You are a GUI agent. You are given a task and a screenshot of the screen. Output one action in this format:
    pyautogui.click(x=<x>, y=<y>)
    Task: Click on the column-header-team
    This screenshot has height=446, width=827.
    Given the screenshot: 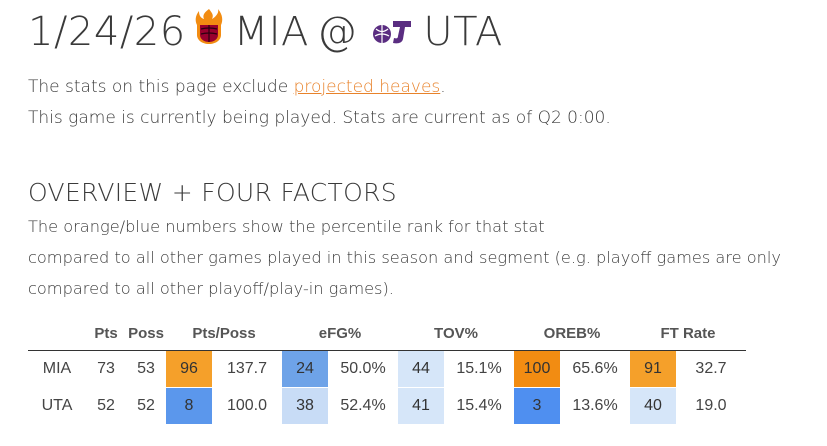 What is the action you would take?
    pyautogui.click(x=57, y=333)
    